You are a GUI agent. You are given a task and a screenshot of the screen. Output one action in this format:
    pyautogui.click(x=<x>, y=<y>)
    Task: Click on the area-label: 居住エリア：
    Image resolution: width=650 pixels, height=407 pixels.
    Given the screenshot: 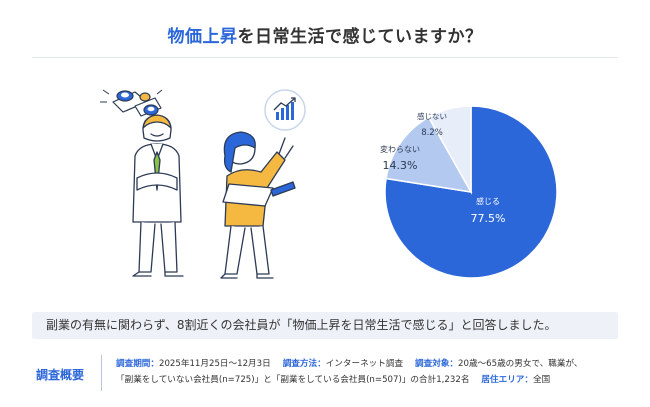 What is the action you would take?
    pyautogui.click(x=507, y=380)
    